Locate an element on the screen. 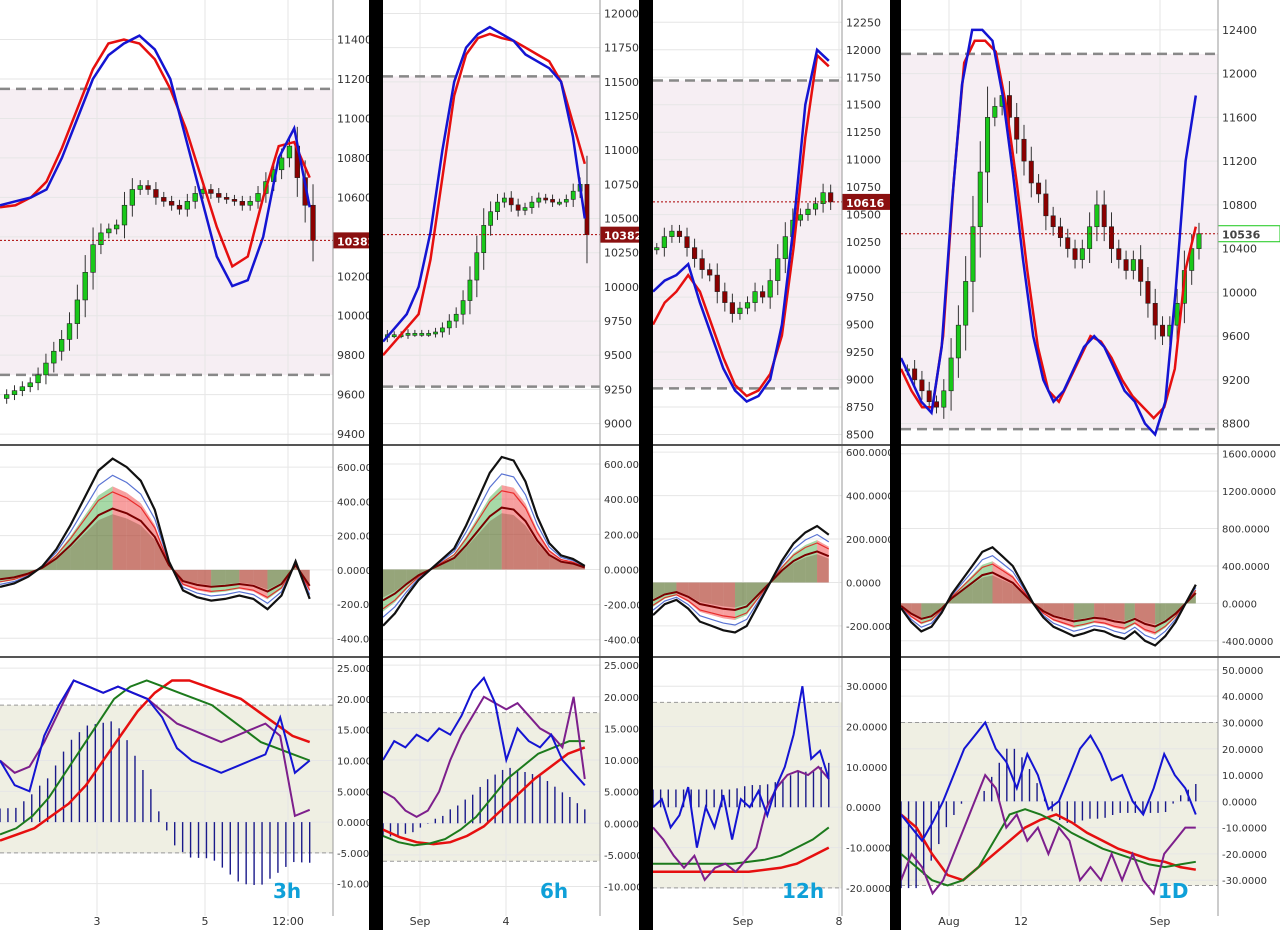 The width and height of the screenshot is (1280, 930). momentum-axis-tick-label: 0.0000 is located at coordinates (1239, 604).